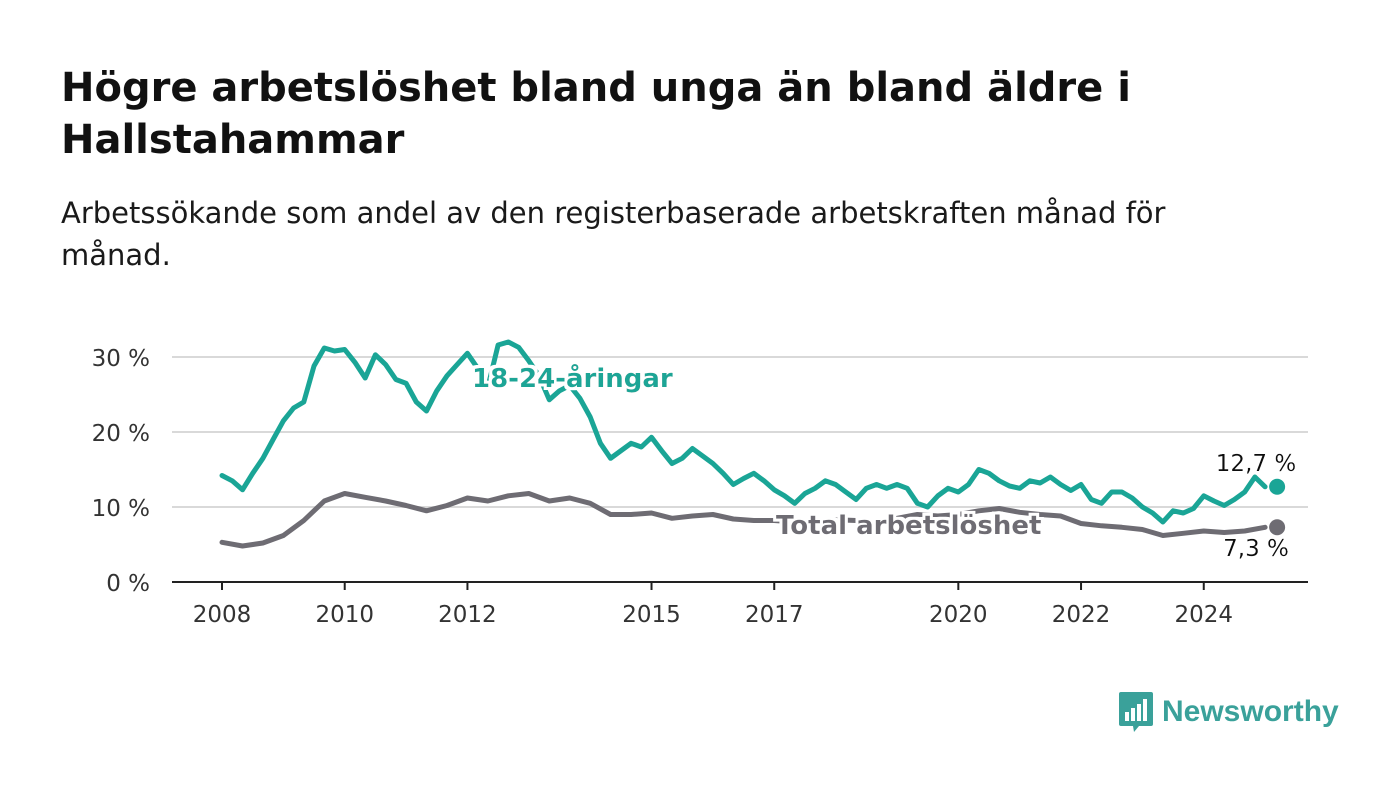 The height and width of the screenshot is (794, 1400). Describe the element at coordinates (774, 615) in the screenshot. I see `x-tick-label: 2017` at that location.